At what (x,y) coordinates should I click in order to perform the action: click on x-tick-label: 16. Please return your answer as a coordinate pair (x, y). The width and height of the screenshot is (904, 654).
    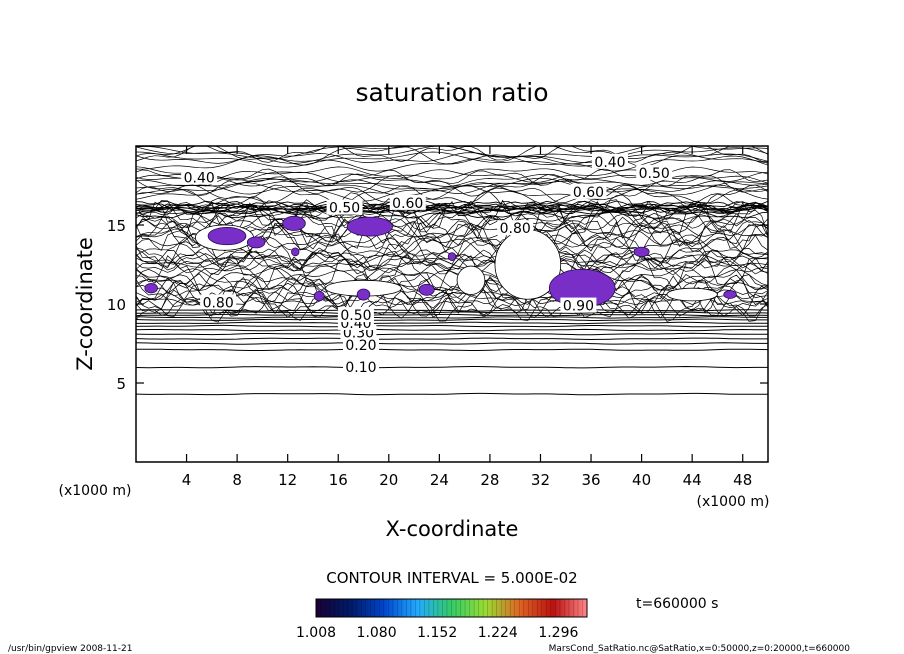
    Looking at the image, I should click on (338, 480).